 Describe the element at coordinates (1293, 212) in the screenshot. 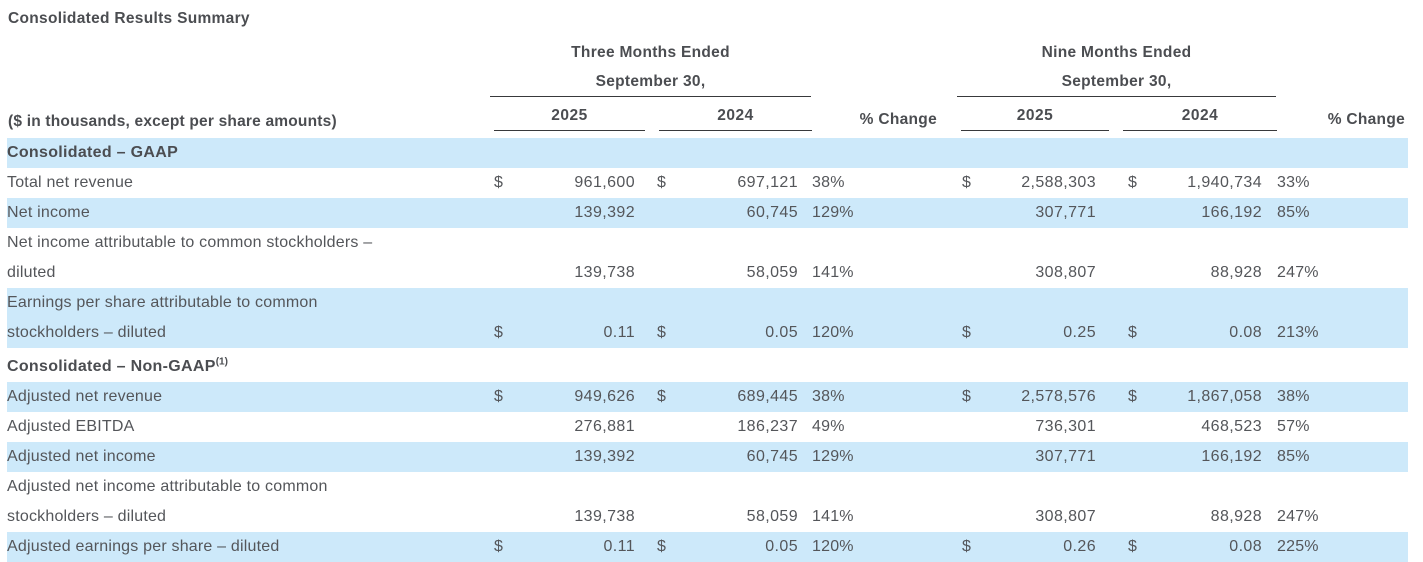

I see `pct-change-cell: 85%` at that location.